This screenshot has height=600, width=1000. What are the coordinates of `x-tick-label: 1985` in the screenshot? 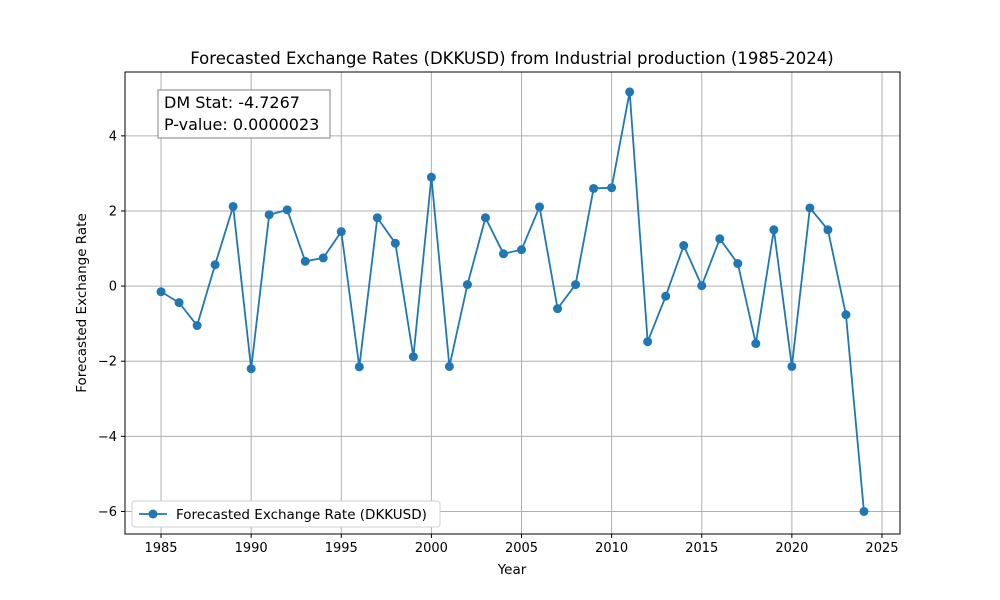 It's located at (160, 548).